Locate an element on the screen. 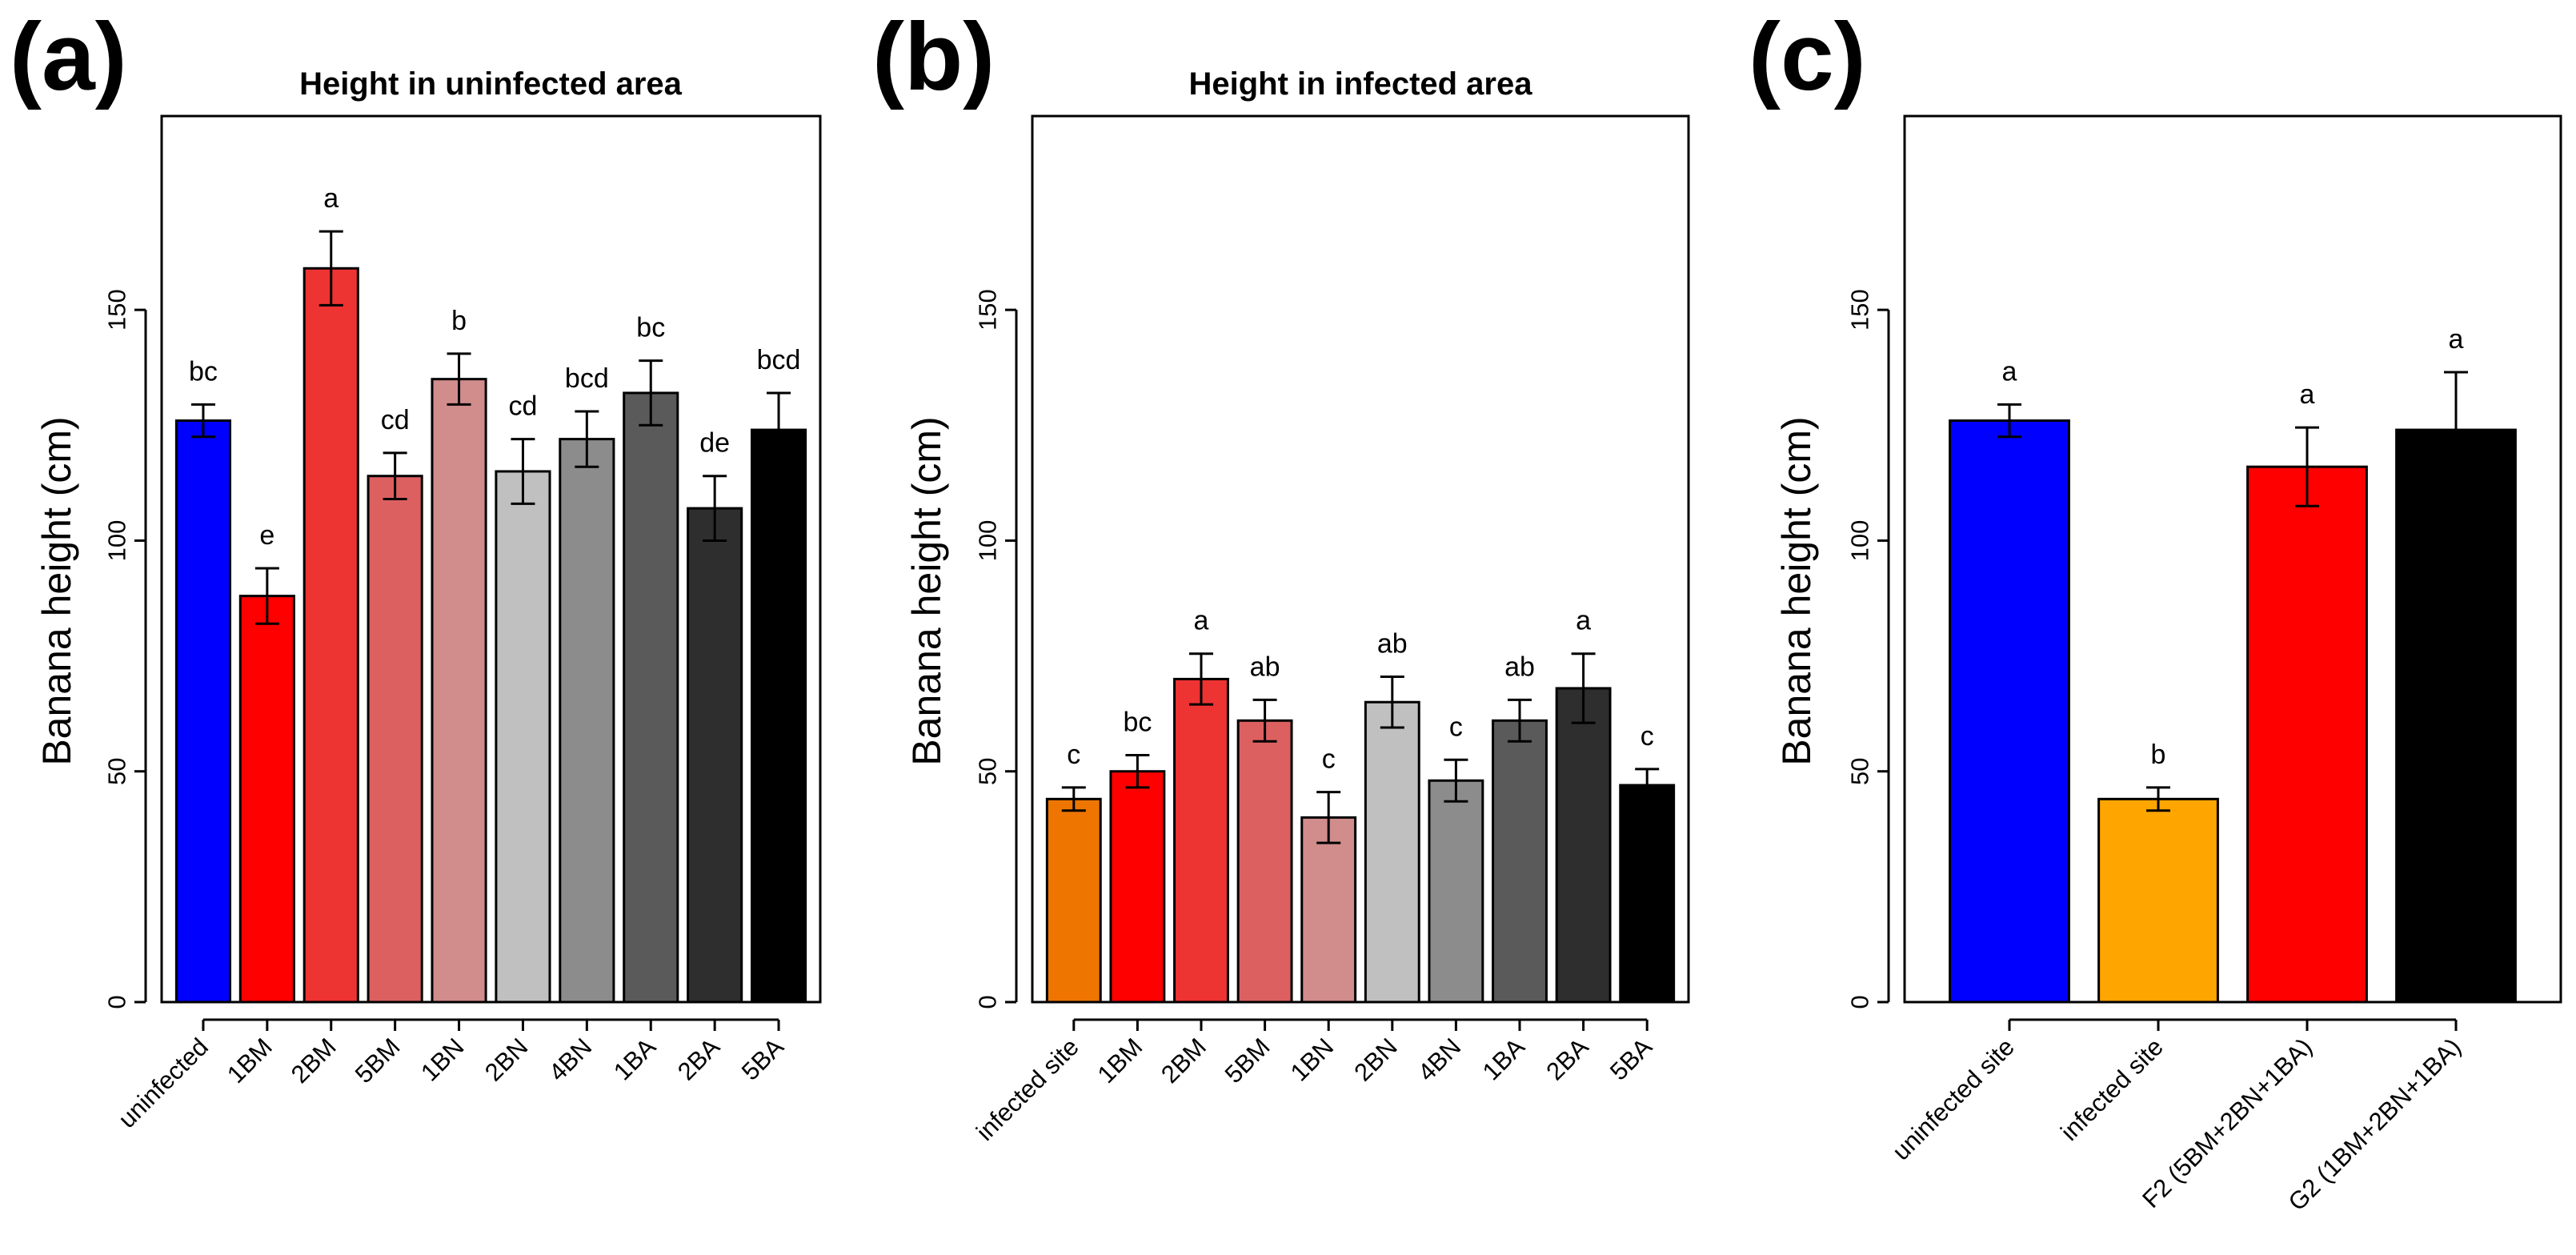 This screenshot has height=1255, width=2576. panel-title: Height in infected area is located at coordinates (1361, 84).